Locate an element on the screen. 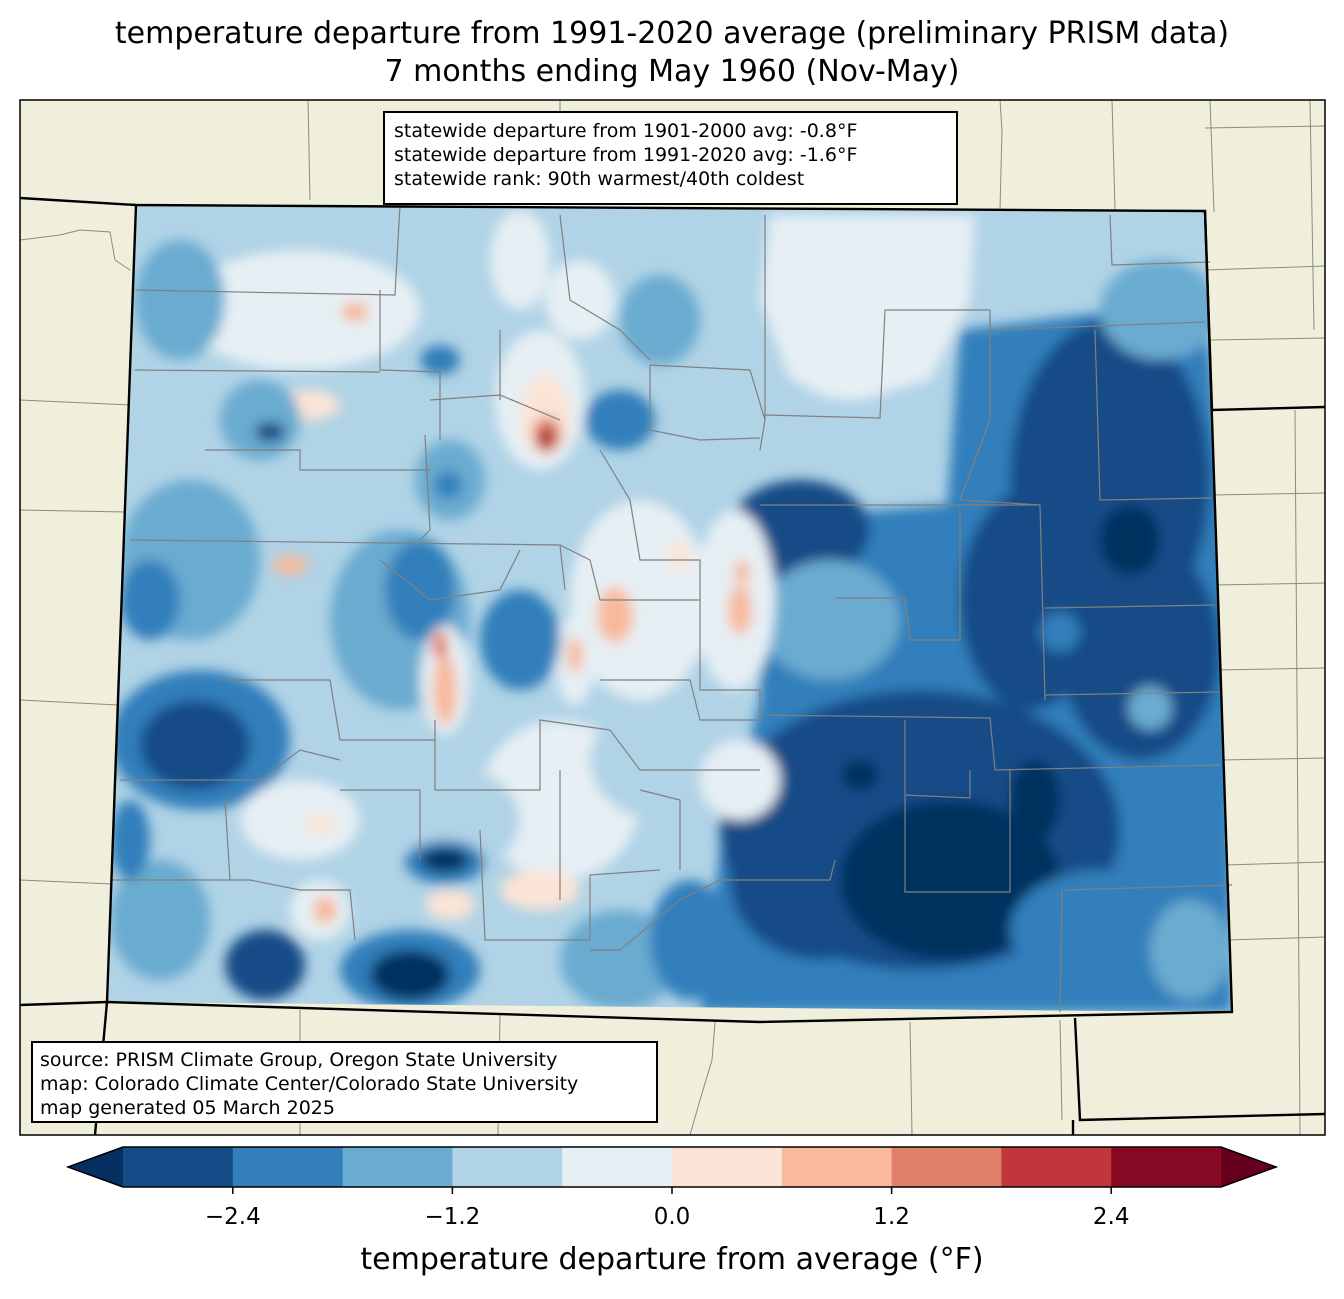  colorbar-tick-label: 0.0 is located at coordinates (672, 1217).